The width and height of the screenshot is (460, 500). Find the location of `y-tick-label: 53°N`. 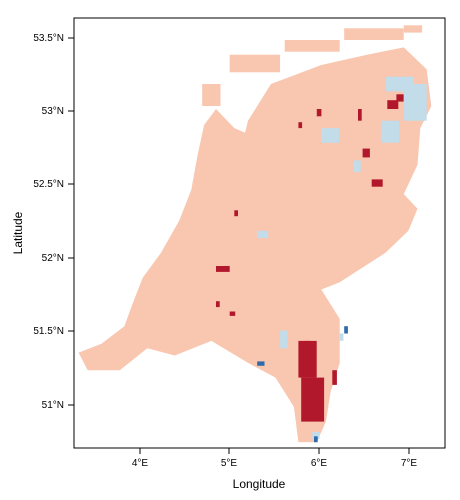

y-tick-label: 53°N is located at coordinates (53, 111).